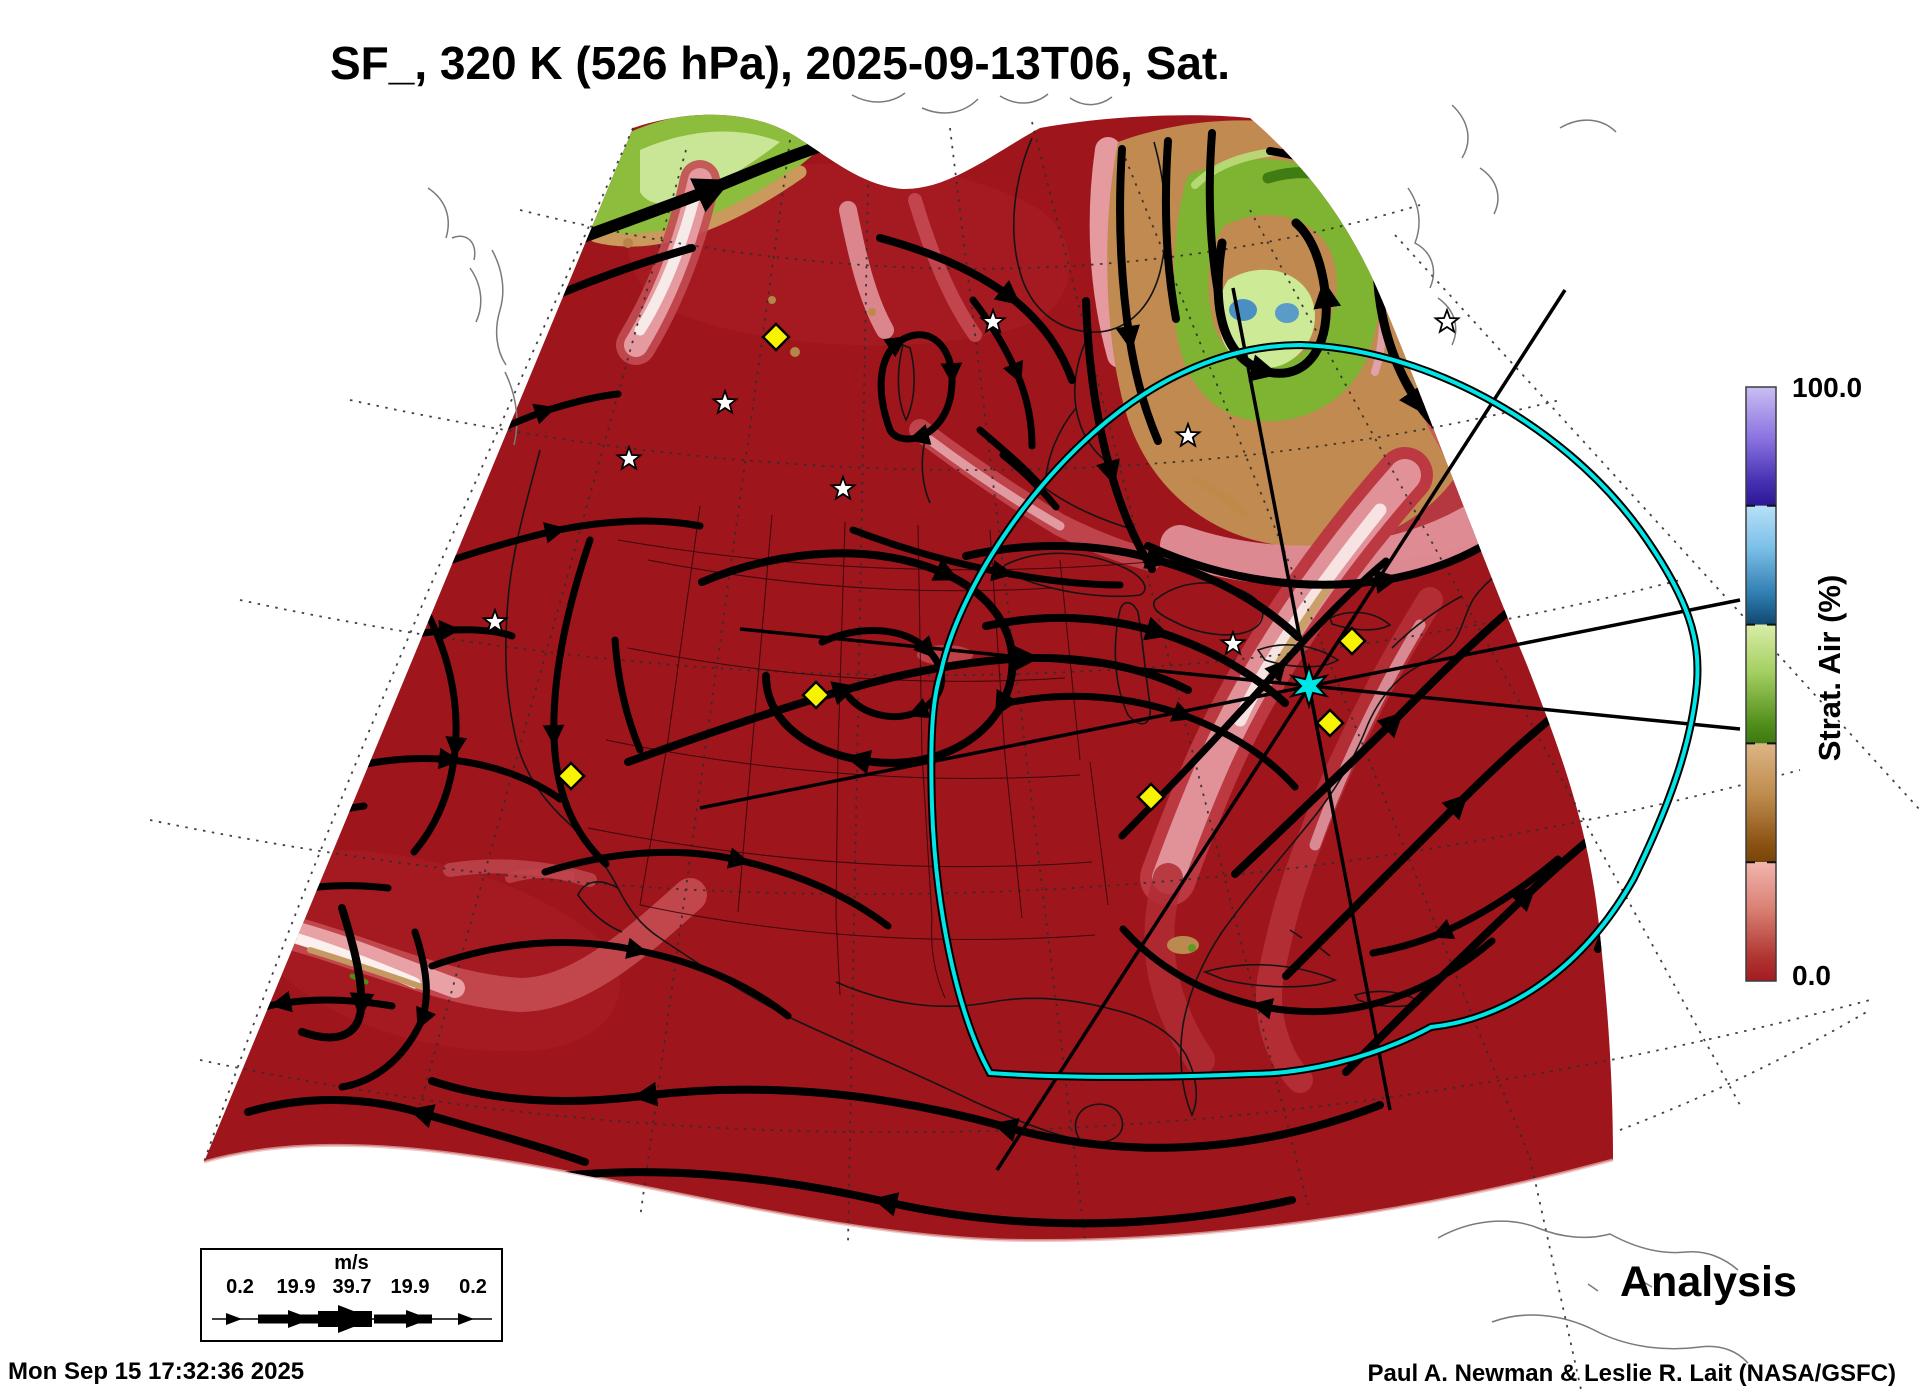 The height and width of the screenshot is (1394, 1926). Describe the element at coordinates (1811, 975) in the screenshot. I see `colorbar-min-label: 0.0` at that location.